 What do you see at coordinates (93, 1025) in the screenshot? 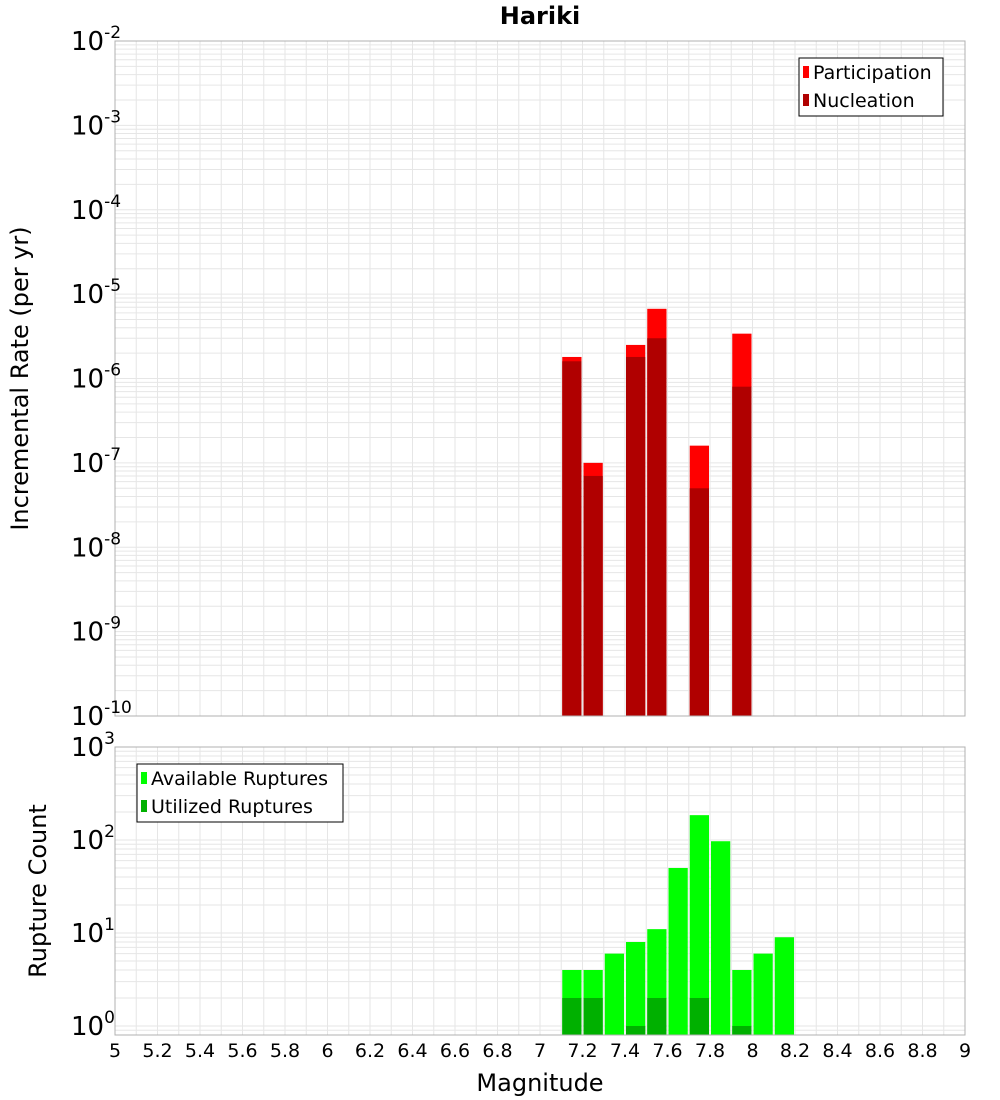
I see `y-tick-label: 10⁰` at bounding box center [93, 1025].